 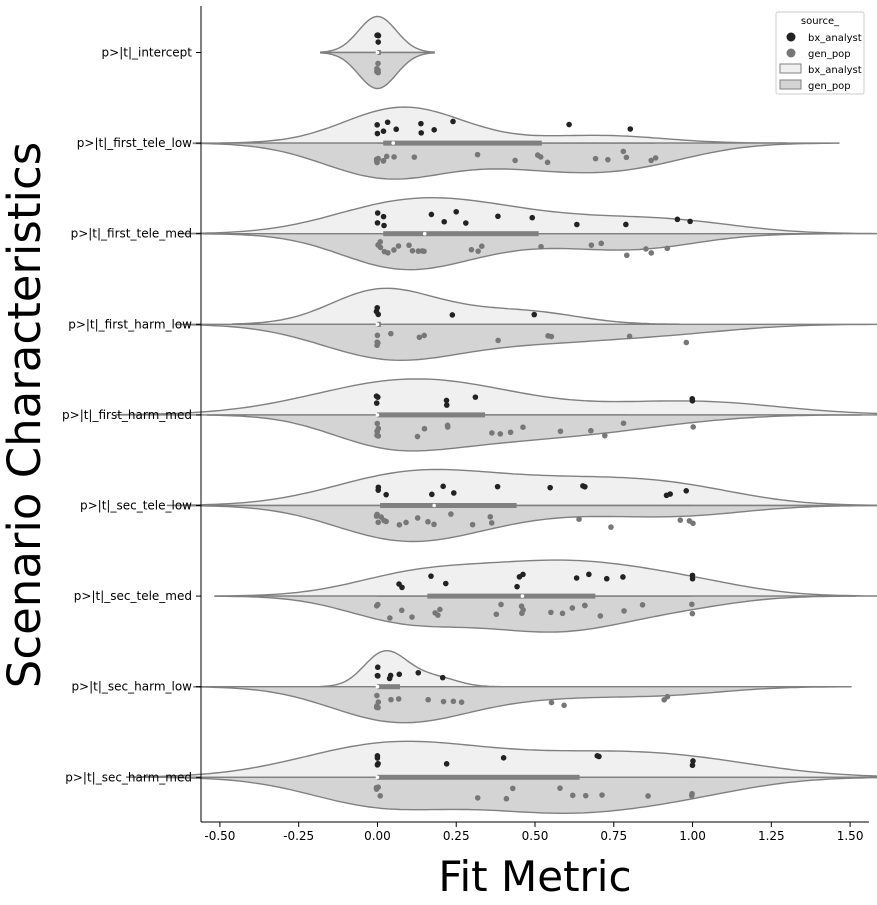 I want to click on y-tick-label: p>|t|_sec_tele_med, so click(x=133, y=596).